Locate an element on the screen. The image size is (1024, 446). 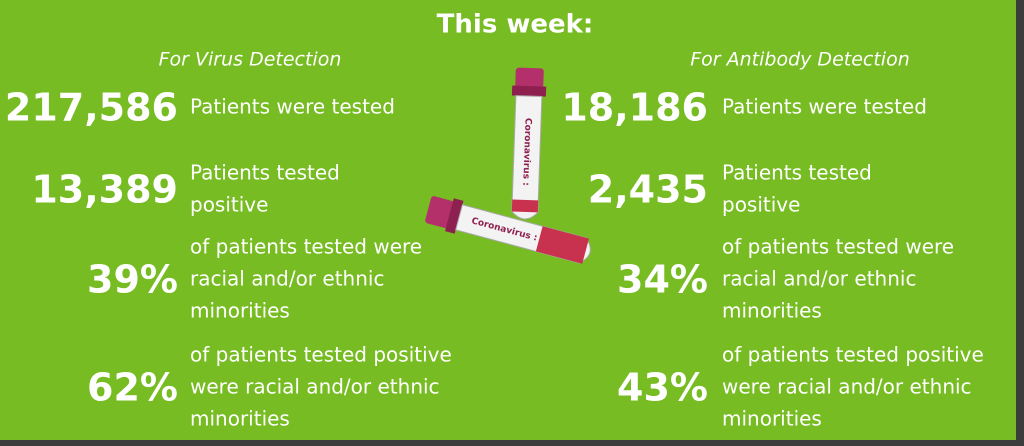
tube-vertical: Coronavirus : is located at coordinates (529, 143).